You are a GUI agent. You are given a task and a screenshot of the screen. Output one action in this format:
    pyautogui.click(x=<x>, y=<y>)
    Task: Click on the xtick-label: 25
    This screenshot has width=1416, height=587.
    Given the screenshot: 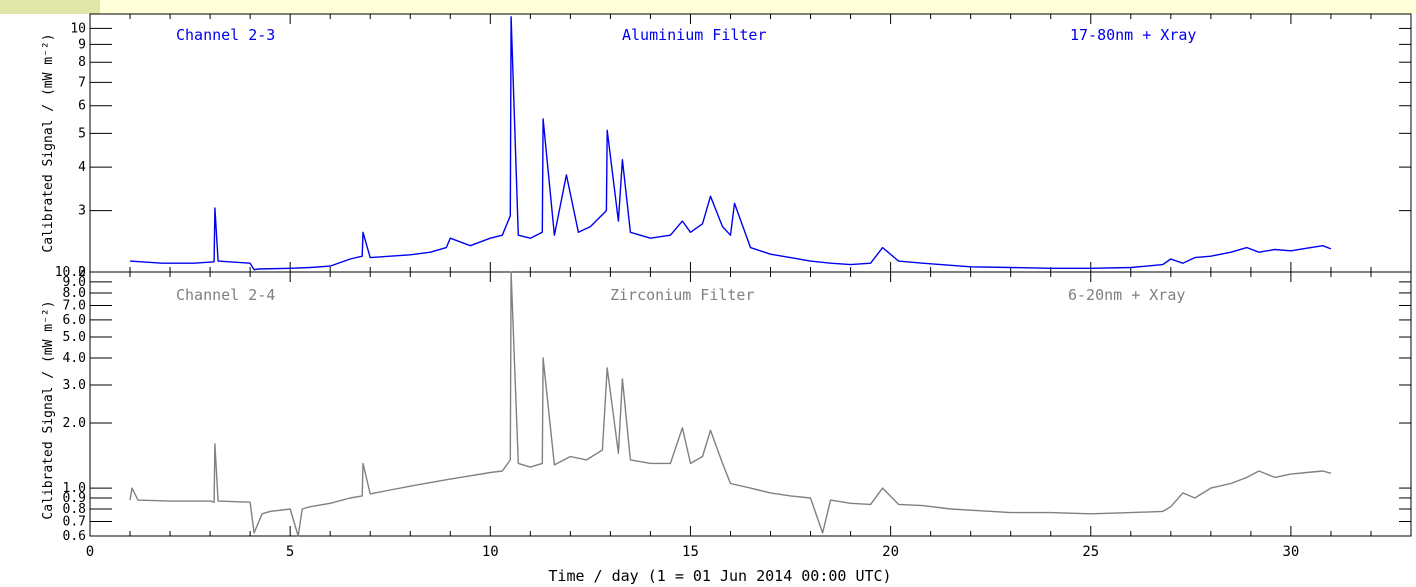 What is the action you would take?
    pyautogui.click(x=1090, y=552)
    